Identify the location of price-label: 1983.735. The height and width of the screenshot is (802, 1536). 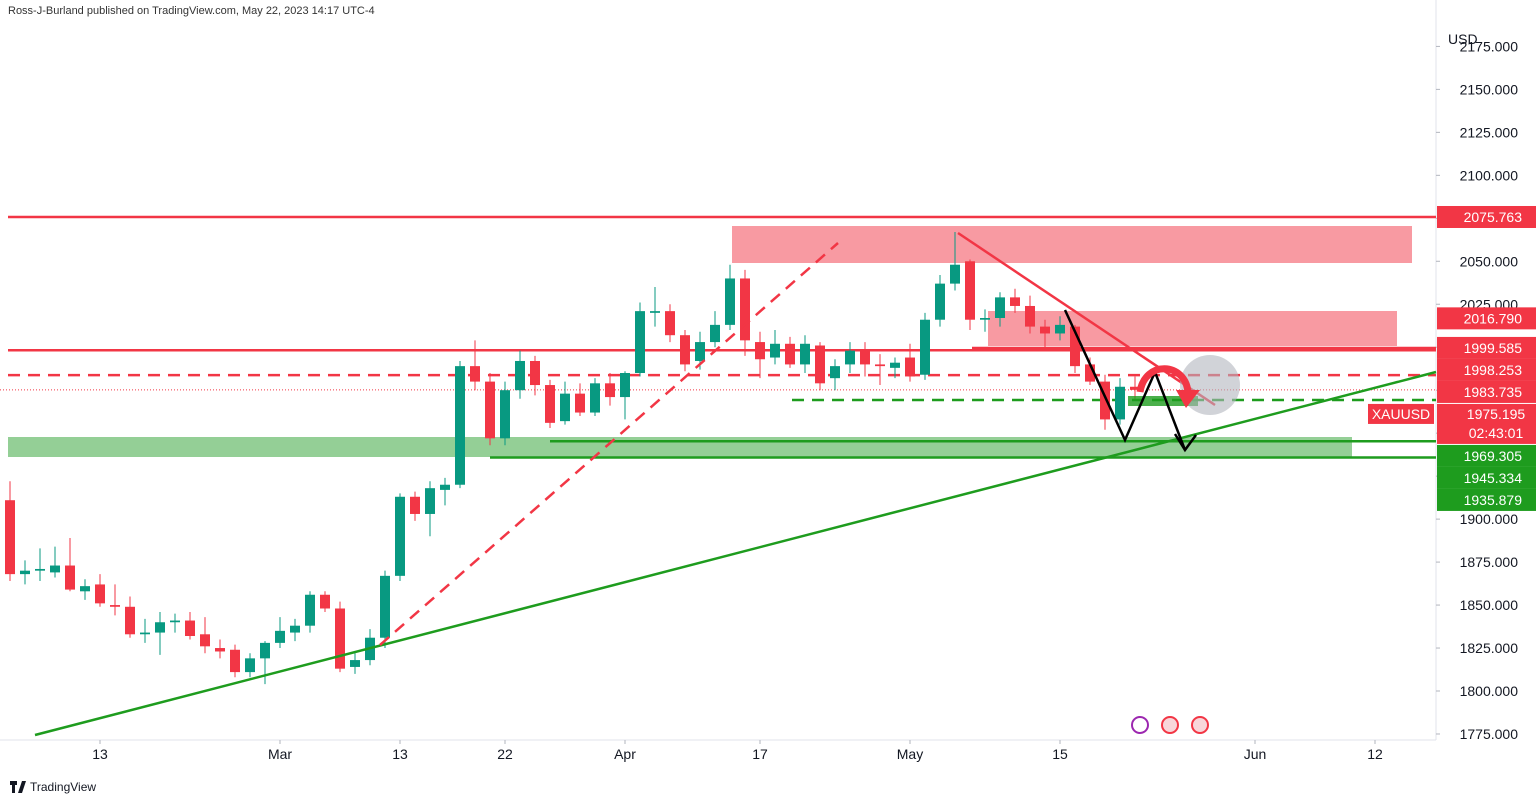
(1493, 392).